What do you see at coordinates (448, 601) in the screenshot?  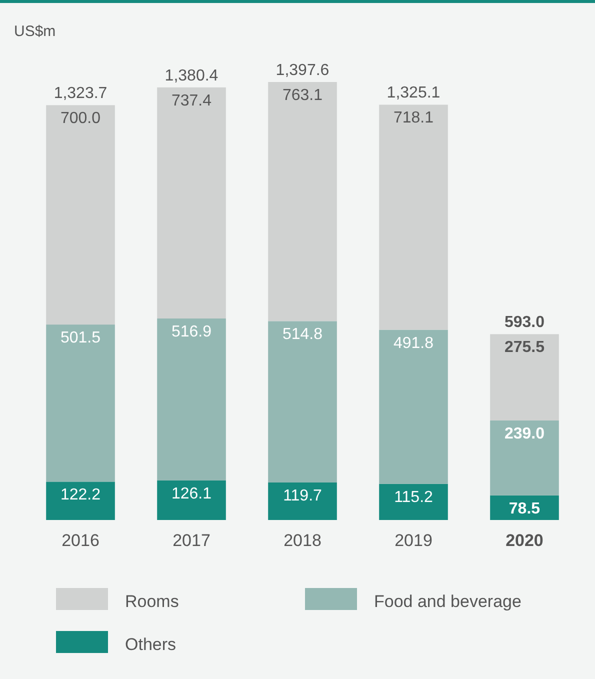 I see `legend-label: Food and beverage` at bounding box center [448, 601].